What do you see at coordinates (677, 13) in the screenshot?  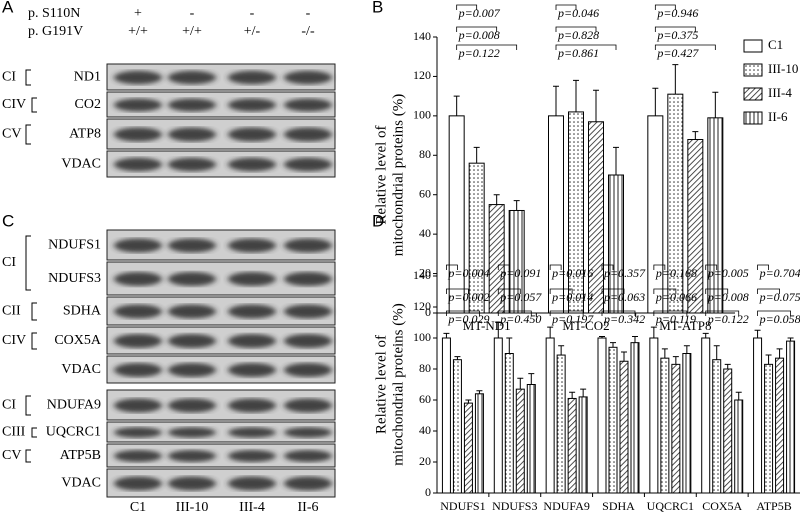 I see `p-value: p=0.946` at bounding box center [677, 13].